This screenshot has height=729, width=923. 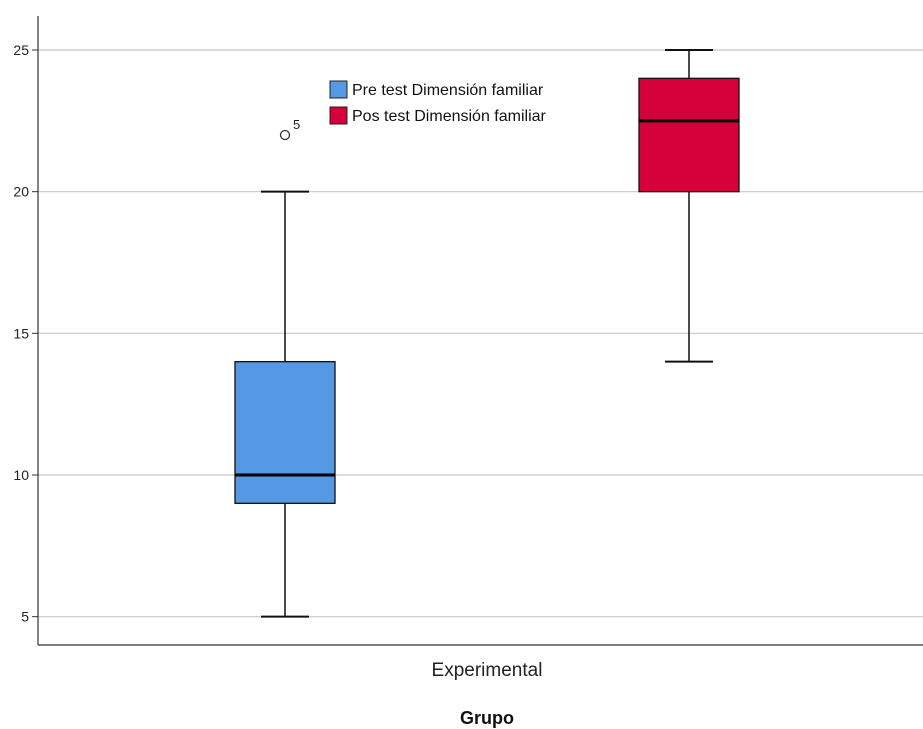 I want to click on legend-label-pos-test: Pos test Dimensión familiar, so click(x=449, y=116).